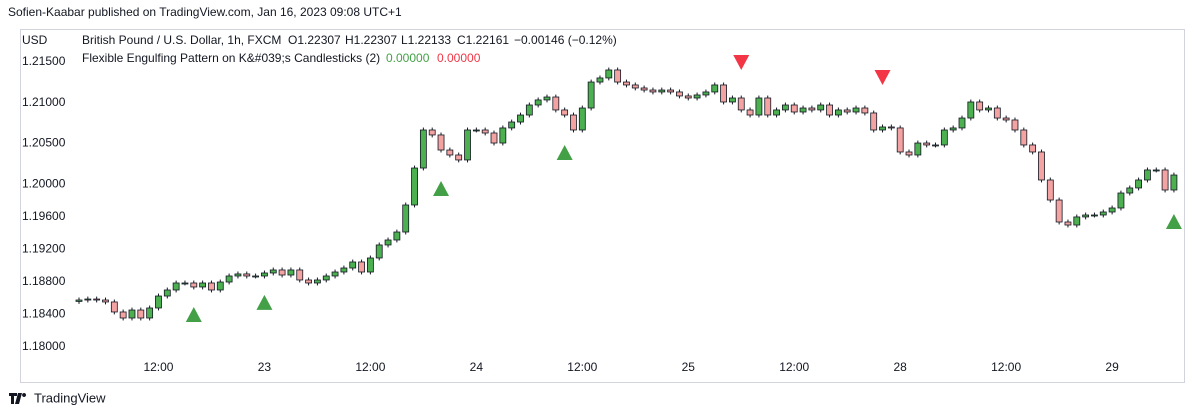 This screenshot has height=417, width=1194. What do you see at coordinates (44, 216) in the screenshot?
I see `y-tick-label: 1.19600` at bounding box center [44, 216].